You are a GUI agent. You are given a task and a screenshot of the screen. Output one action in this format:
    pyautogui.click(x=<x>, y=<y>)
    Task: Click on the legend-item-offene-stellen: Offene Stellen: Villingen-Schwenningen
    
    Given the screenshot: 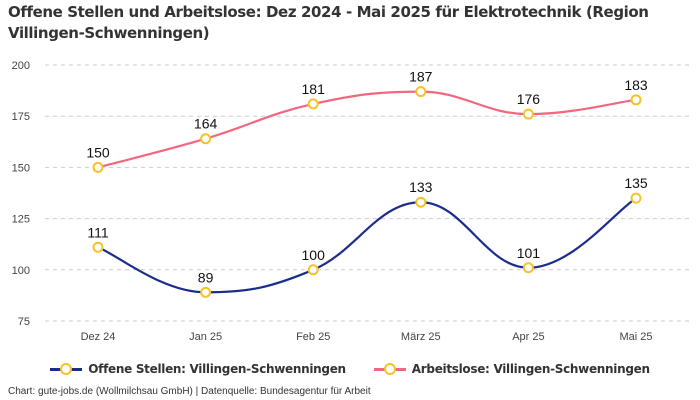 What is the action you would take?
    pyautogui.click(x=198, y=369)
    